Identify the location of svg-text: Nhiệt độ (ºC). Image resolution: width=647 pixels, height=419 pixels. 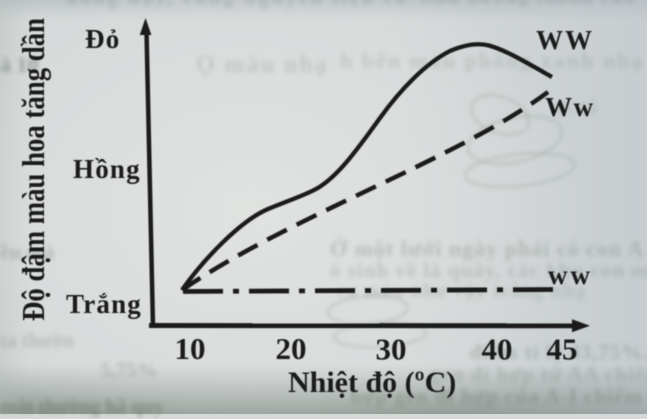
(372, 382).